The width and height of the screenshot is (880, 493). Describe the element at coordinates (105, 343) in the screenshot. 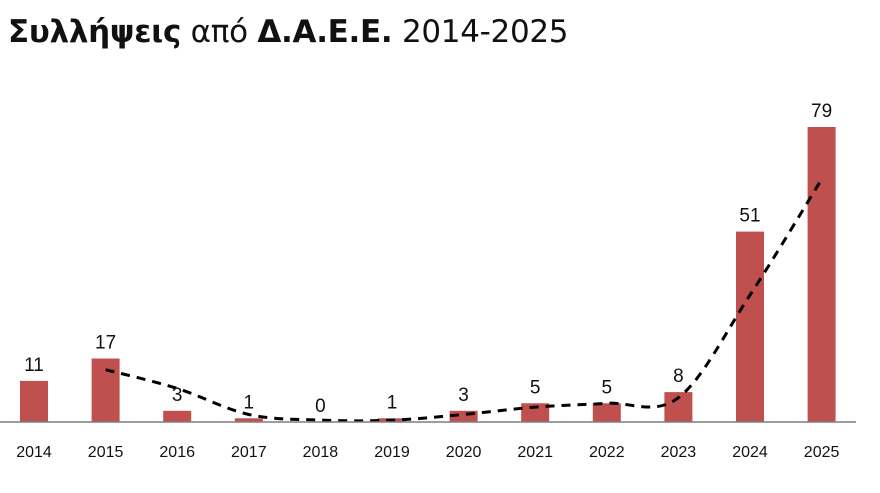

I see `data-label-2015: 17` at that location.